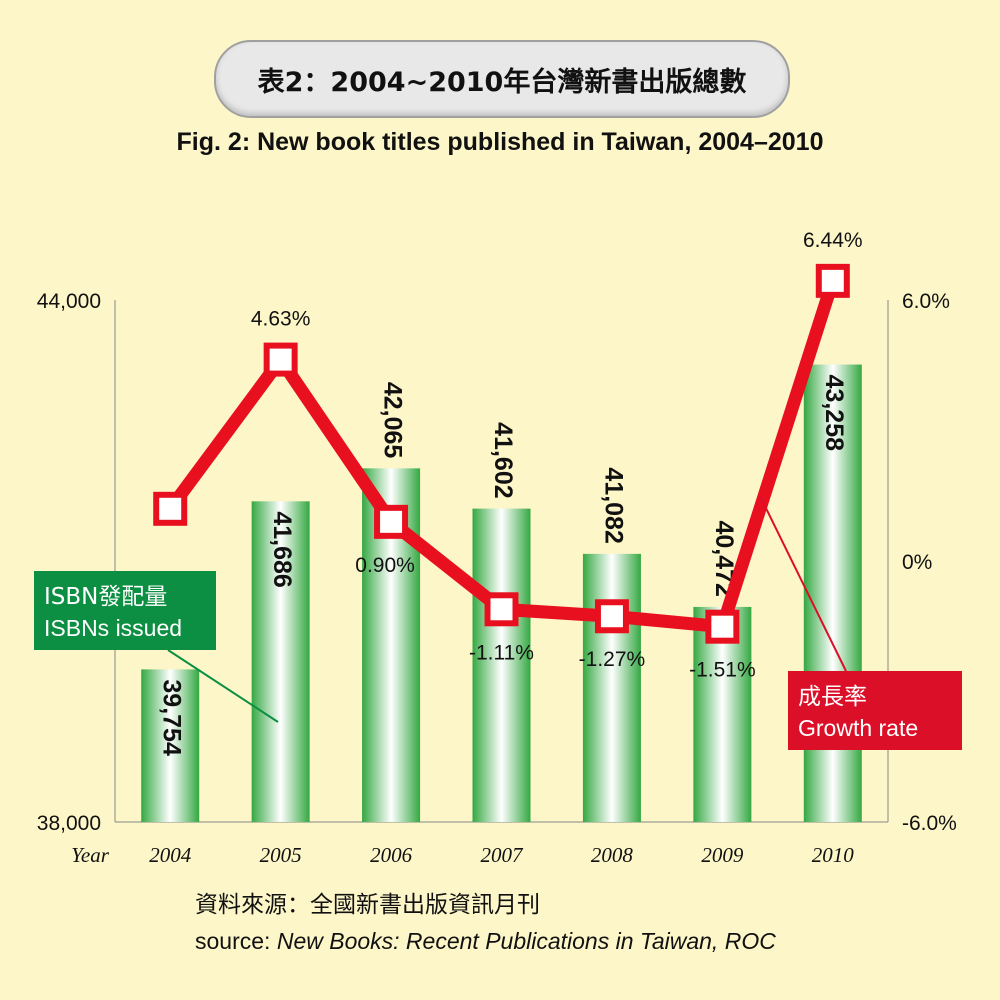  I want to click on legend-bars-box, so click(125, 610).